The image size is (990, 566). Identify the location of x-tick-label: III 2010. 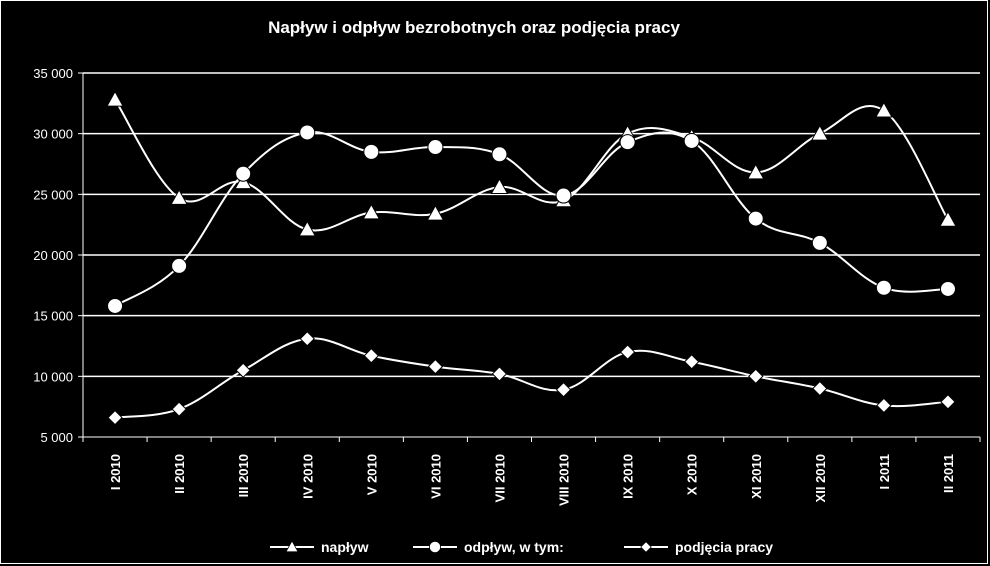
(243, 475).